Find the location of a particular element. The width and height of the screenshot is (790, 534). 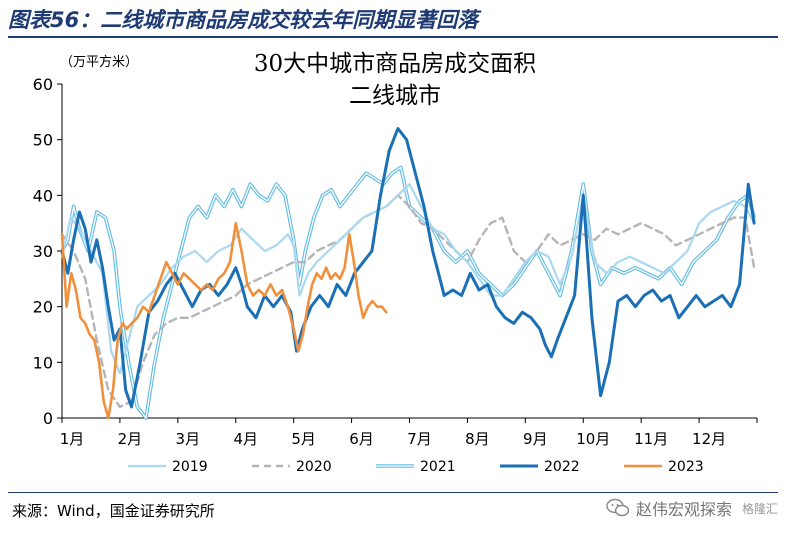

x-tick-label: 6月 is located at coordinates (361, 439).